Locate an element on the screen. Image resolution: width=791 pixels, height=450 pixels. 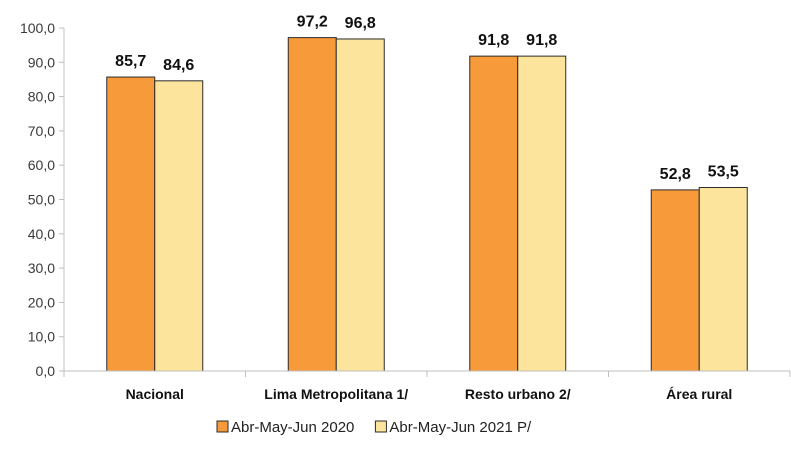
data-label: 85,7 is located at coordinates (130, 61).